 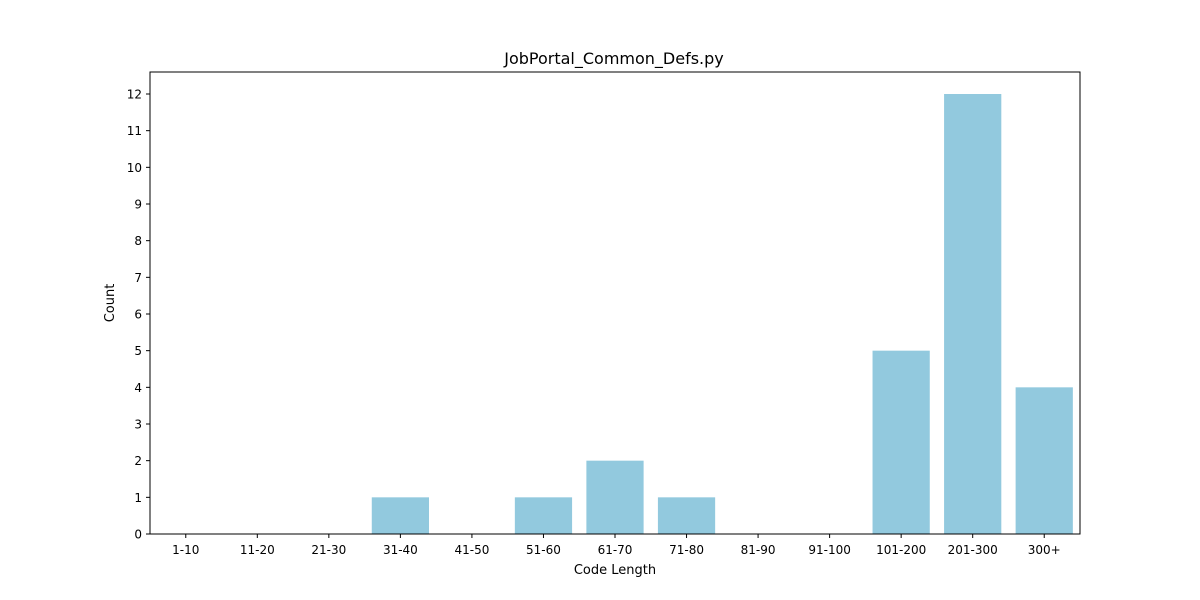 I want to click on x-tick-label: 91-100, so click(x=829, y=550).